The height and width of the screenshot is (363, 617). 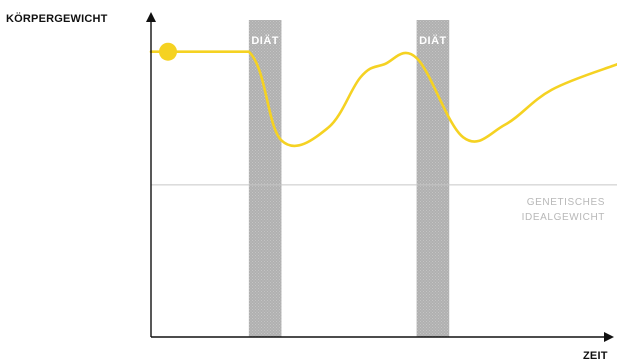 I want to click on x-axis-title: ZEIT, so click(x=595, y=356).